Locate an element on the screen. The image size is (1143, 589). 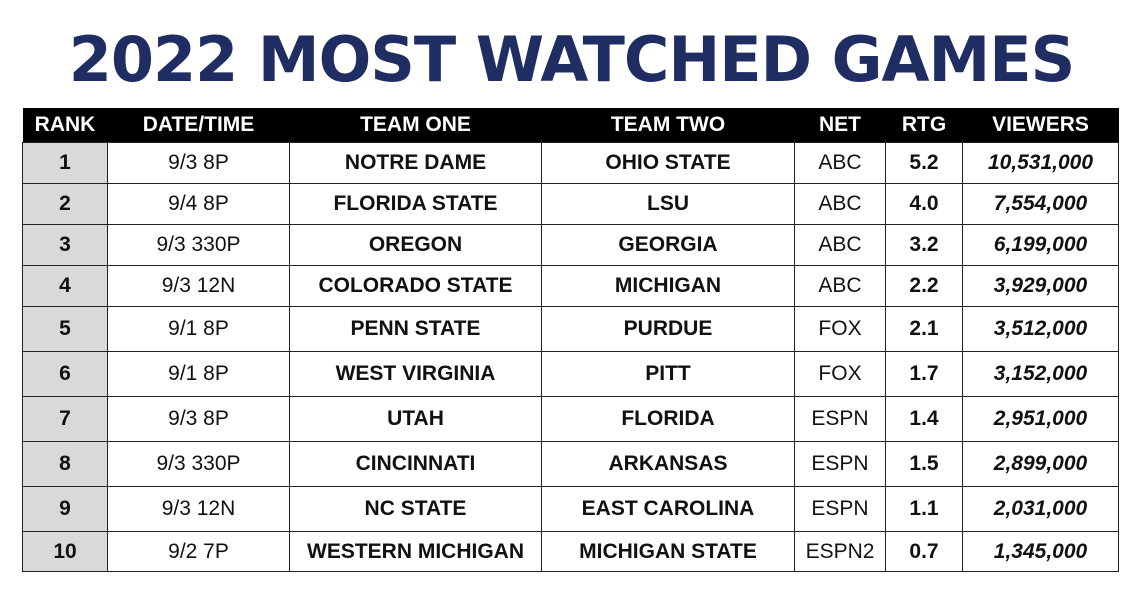
cell-rank: 8 is located at coordinates (65, 464).